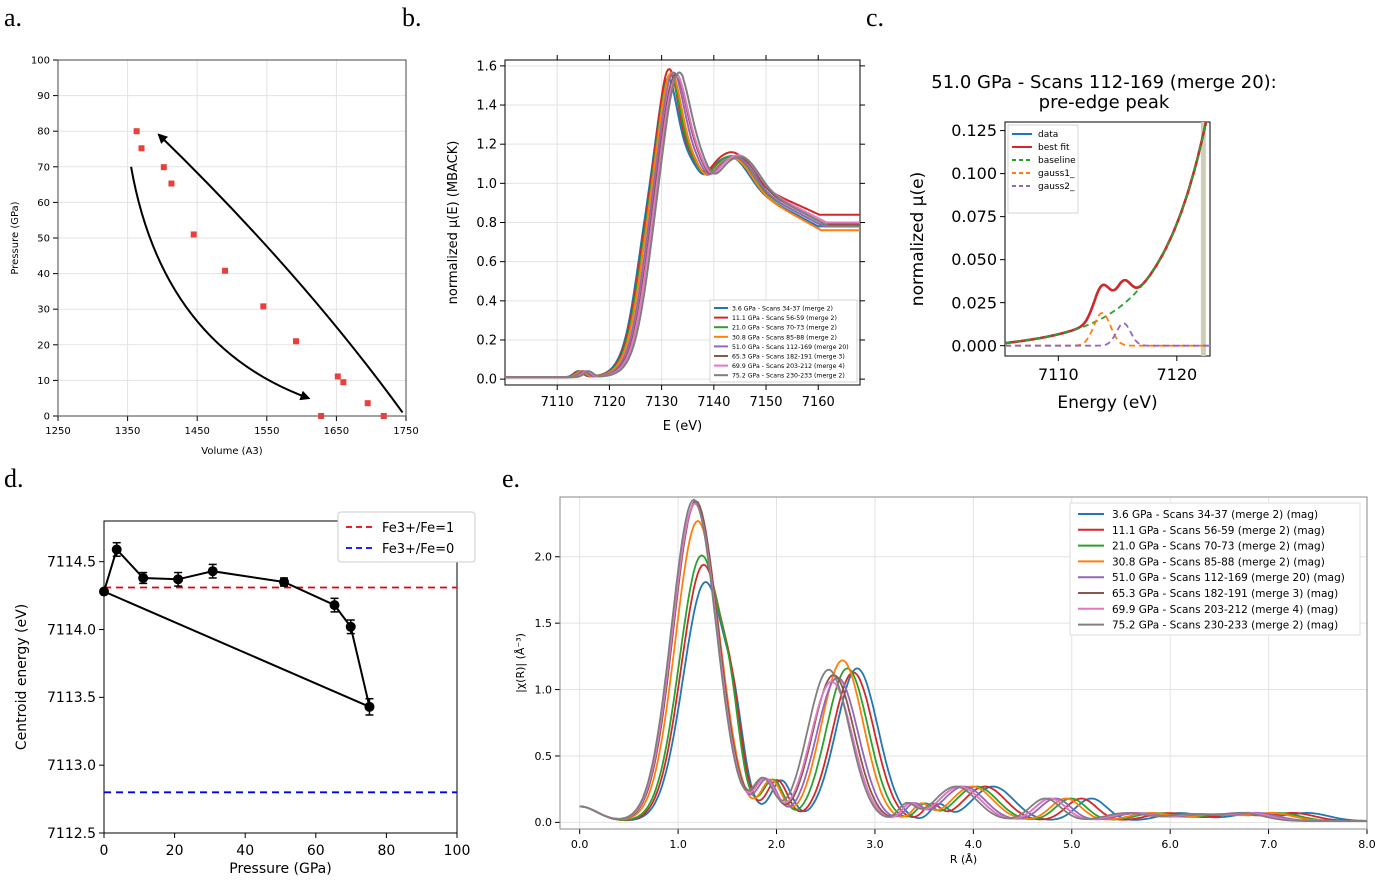 This screenshot has width=1392, height=882. What do you see at coordinates (974, 302) in the screenshot?
I see `y-tick-label: 0.025` at bounding box center [974, 302].